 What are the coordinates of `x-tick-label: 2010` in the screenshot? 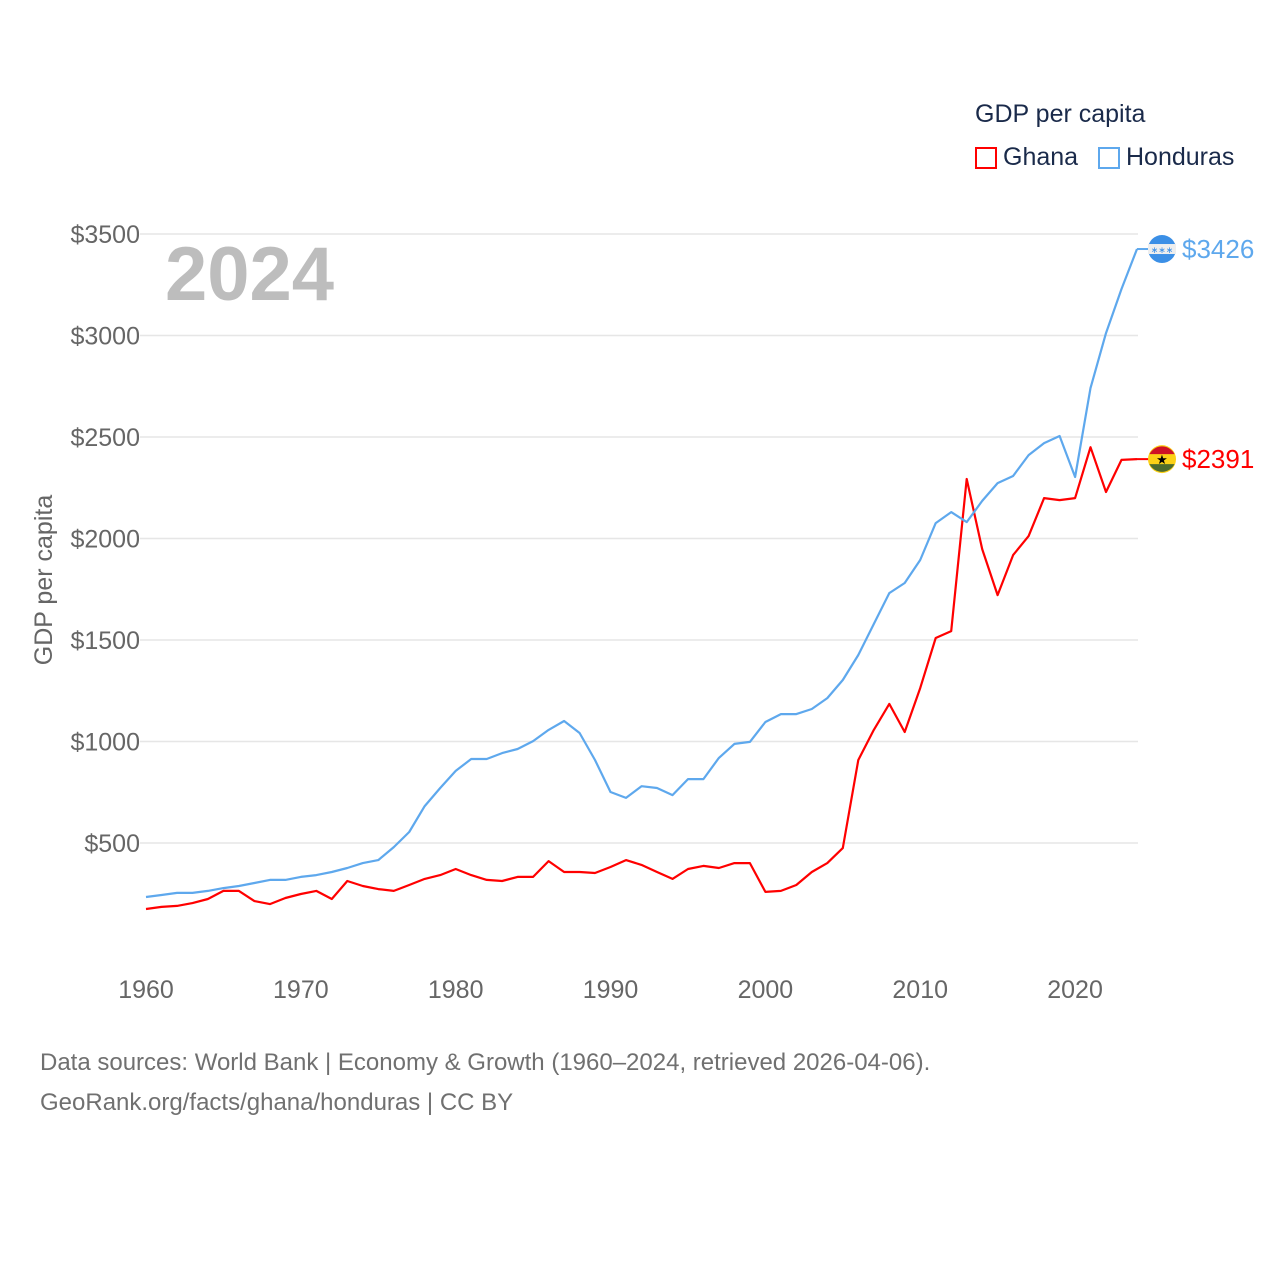 It's located at (920, 990).